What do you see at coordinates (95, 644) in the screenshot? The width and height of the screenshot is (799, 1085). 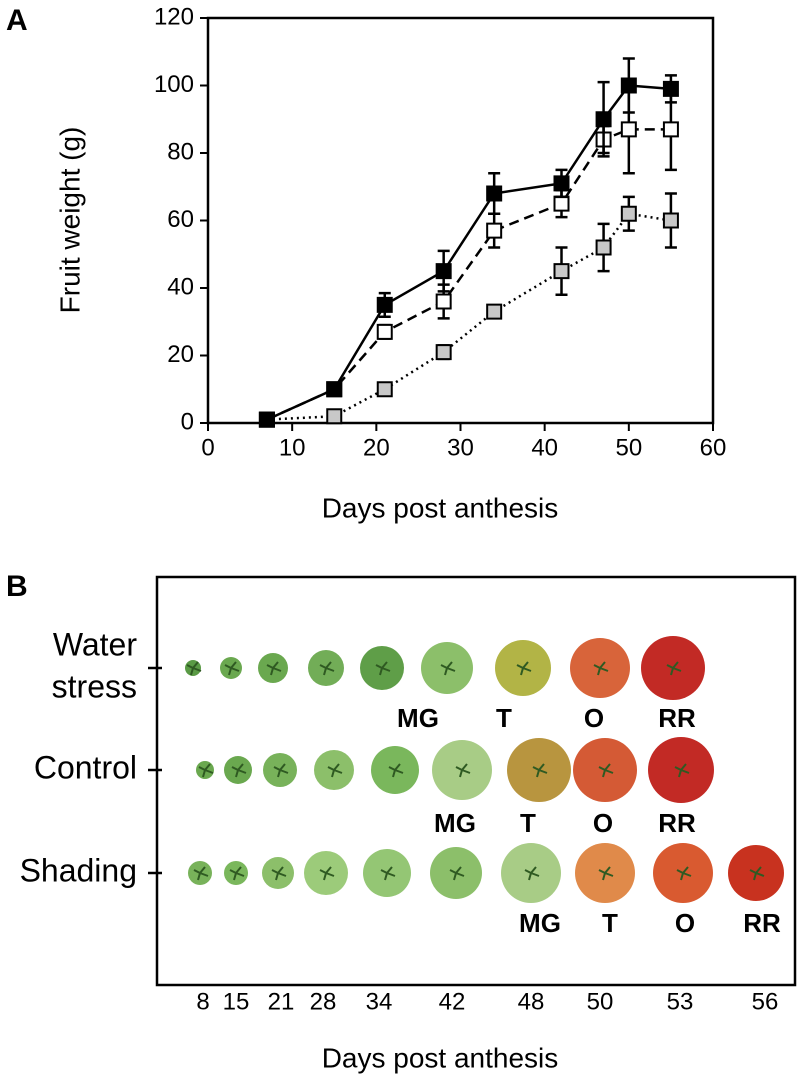 I see `row-label: Water` at bounding box center [95, 644].